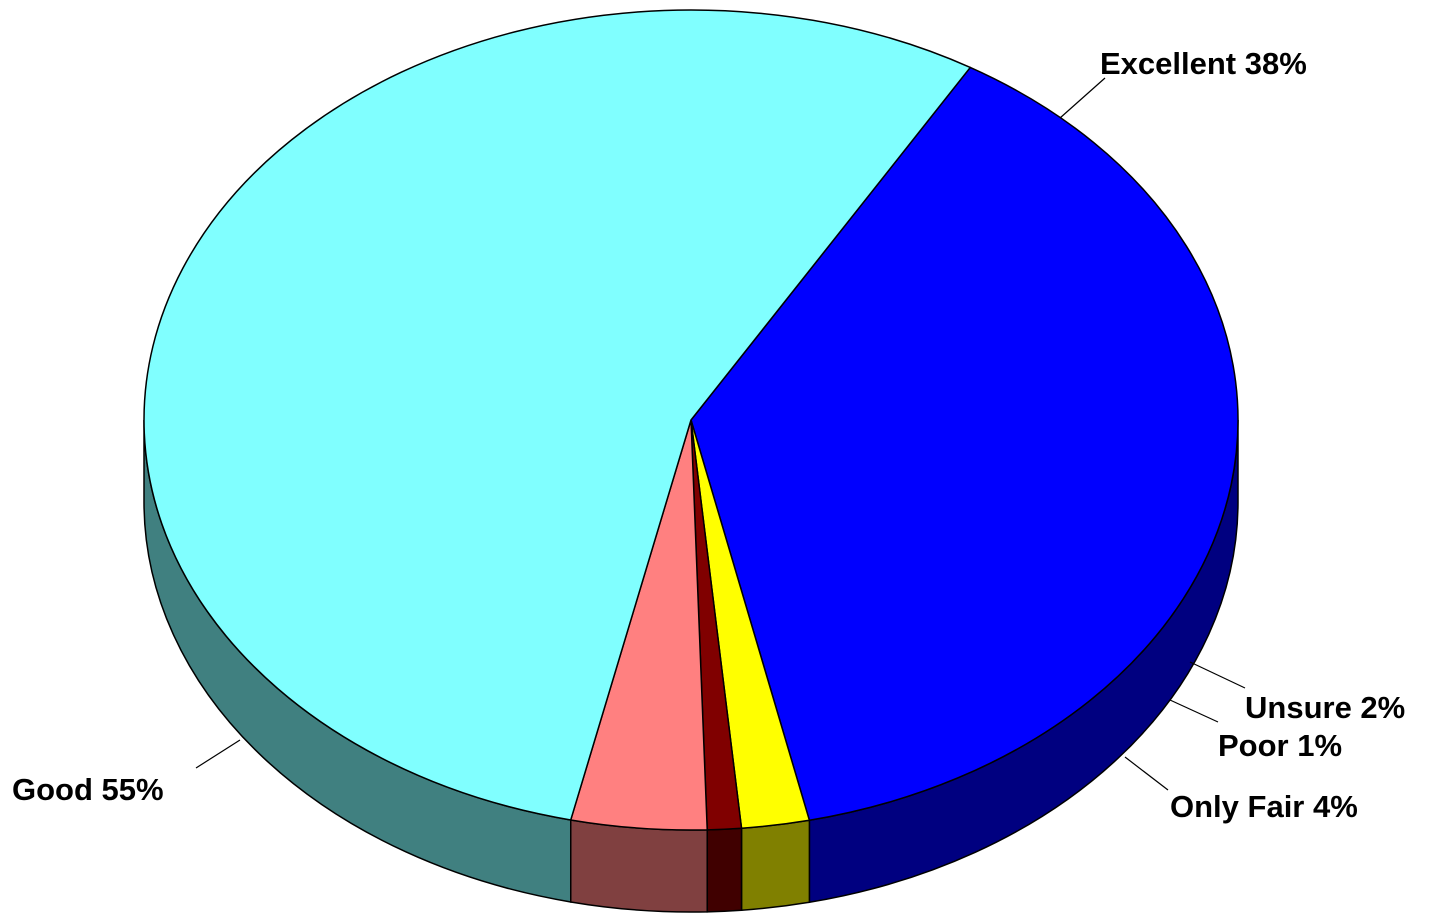 This screenshot has height=918, width=1444. I want to click on slice-label-good: Good 55%, so click(88, 789).